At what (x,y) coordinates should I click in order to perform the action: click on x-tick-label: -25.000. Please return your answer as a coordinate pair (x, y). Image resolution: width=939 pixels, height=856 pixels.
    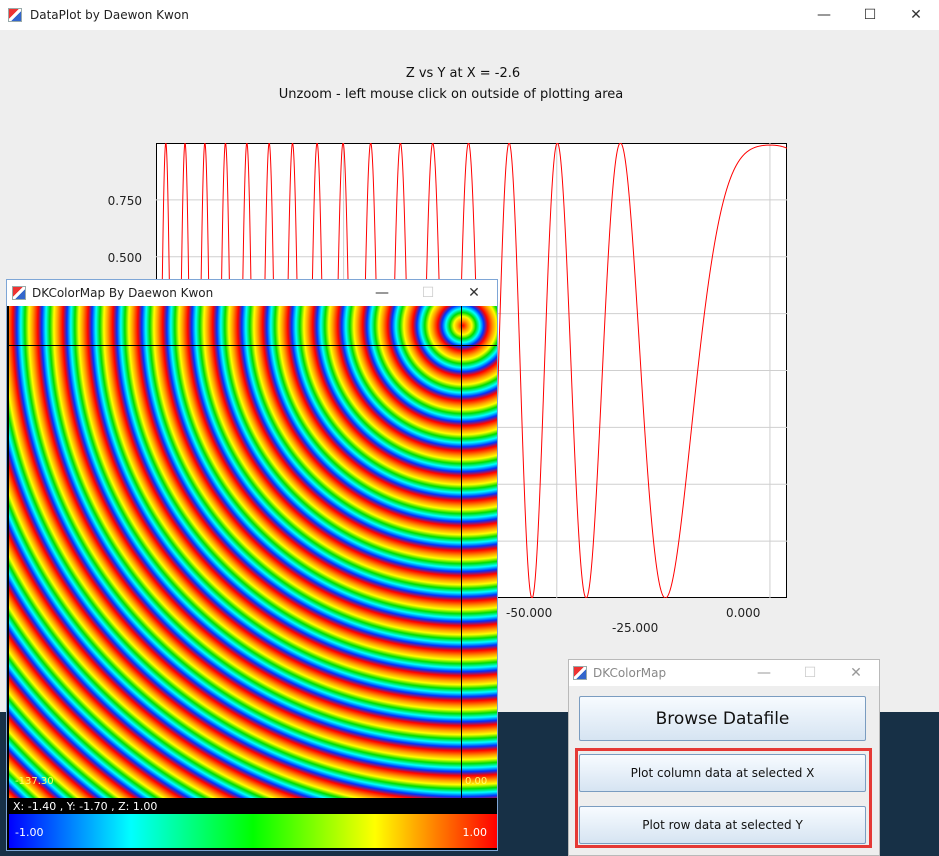
    Looking at the image, I should click on (635, 628).